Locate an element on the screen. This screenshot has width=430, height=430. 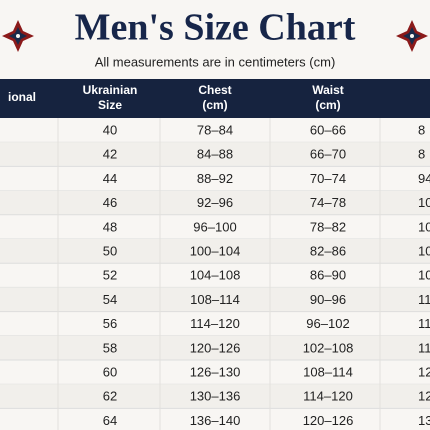
cell: 100–104 is located at coordinates (215, 251).